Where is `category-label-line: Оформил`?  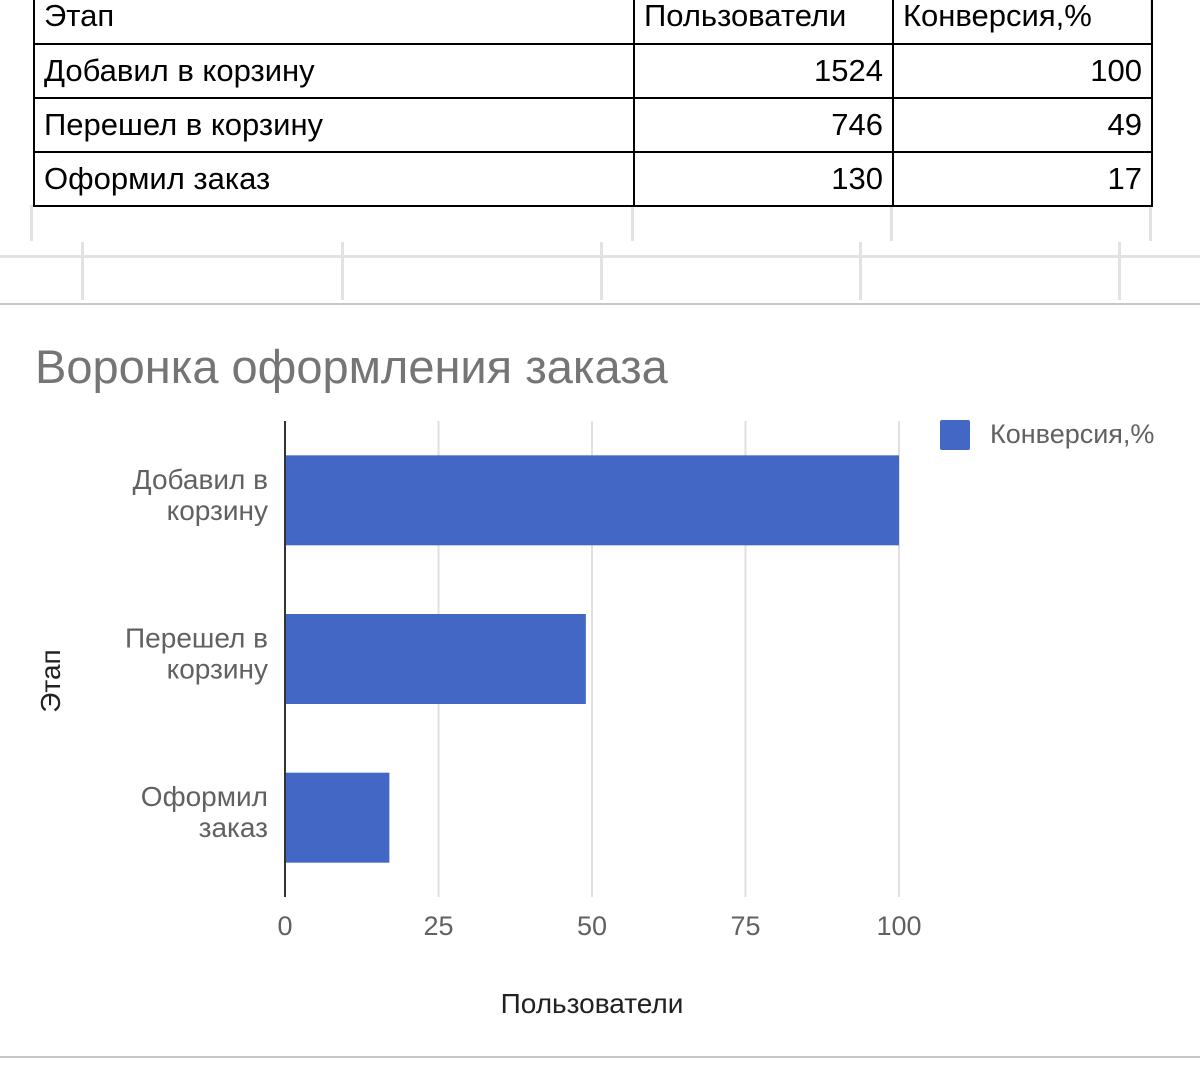
category-label-line: Оформил is located at coordinates (204, 796).